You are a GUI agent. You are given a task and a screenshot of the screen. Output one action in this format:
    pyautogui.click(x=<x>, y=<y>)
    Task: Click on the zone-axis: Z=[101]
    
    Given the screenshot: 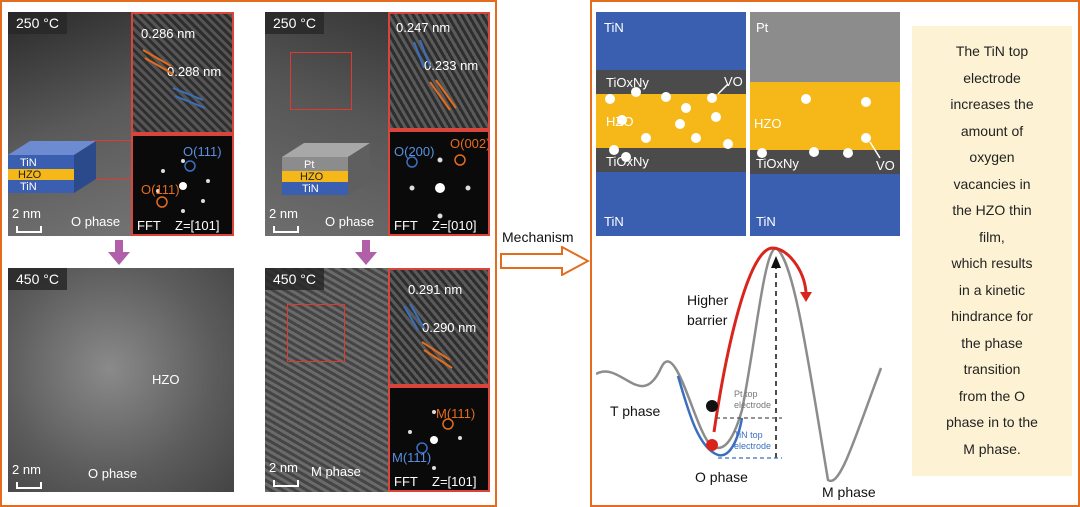 What is the action you would take?
    pyautogui.click(x=454, y=481)
    